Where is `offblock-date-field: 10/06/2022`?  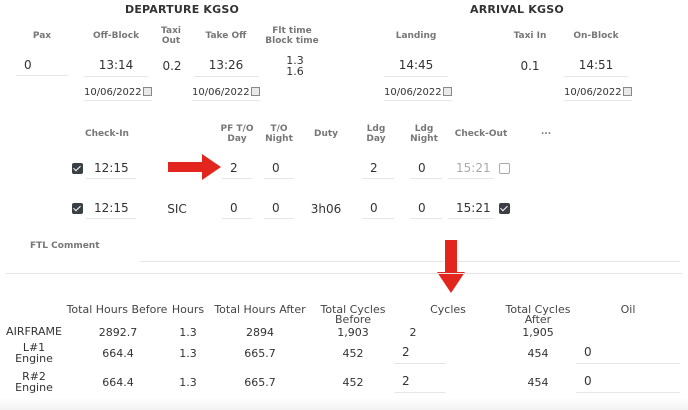 offblock-date-field: 10/06/2022 is located at coordinates (118, 93).